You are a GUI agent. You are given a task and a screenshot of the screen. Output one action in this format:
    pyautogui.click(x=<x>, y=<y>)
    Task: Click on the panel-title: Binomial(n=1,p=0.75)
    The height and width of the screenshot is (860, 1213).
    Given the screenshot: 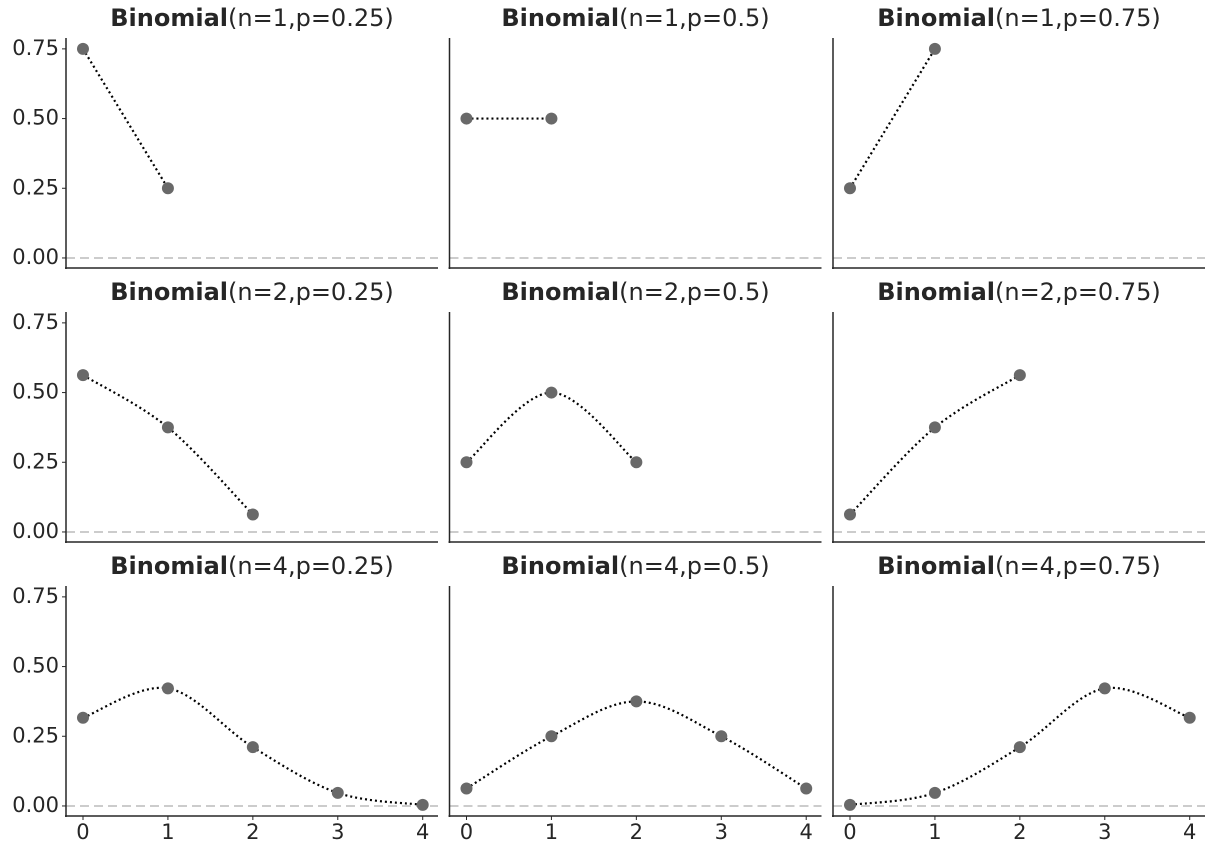 What is the action you would take?
    pyautogui.click(x=1018, y=18)
    